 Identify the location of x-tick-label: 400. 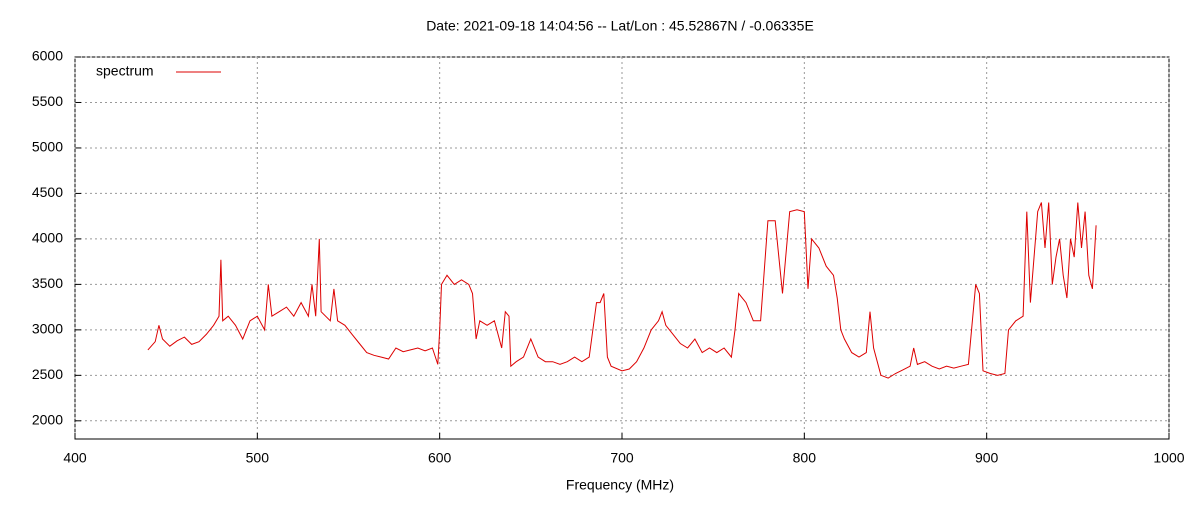
(75, 458).